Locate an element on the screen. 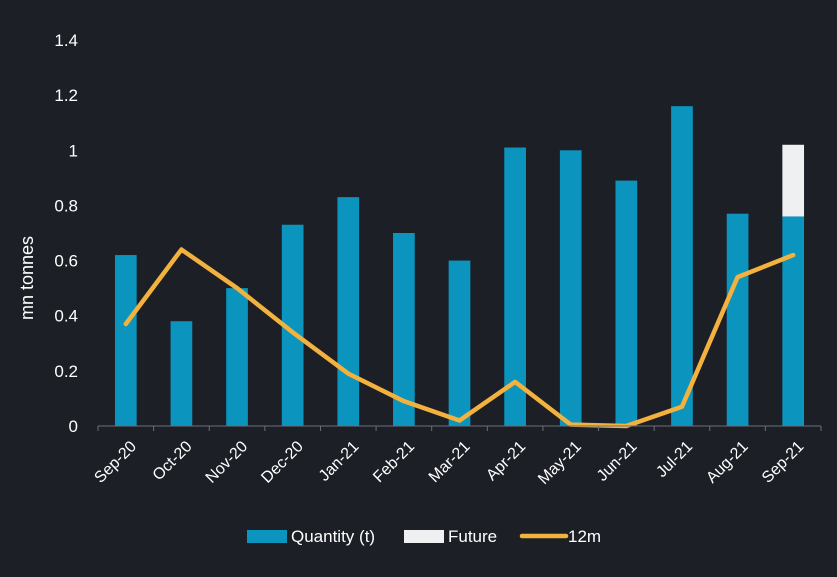 This screenshot has height=577, width=837. legend: Quantity (t) Future 12m is located at coordinates (424, 536).